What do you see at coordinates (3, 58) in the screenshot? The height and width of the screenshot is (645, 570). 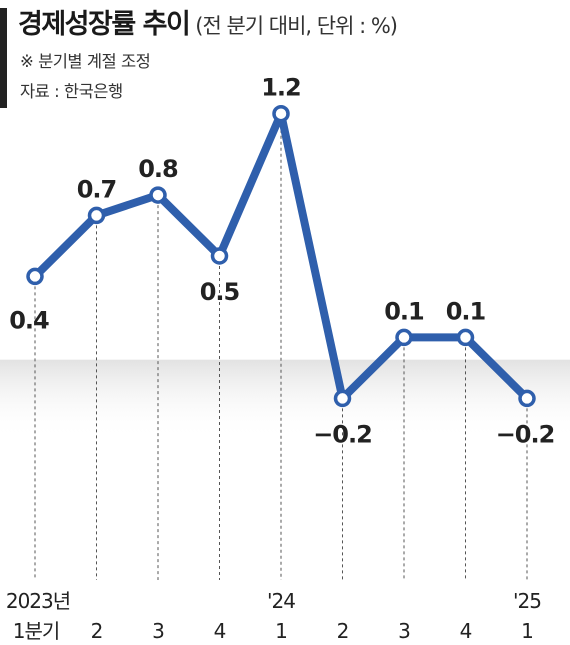 I see `header-accent-bar` at bounding box center [3, 58].